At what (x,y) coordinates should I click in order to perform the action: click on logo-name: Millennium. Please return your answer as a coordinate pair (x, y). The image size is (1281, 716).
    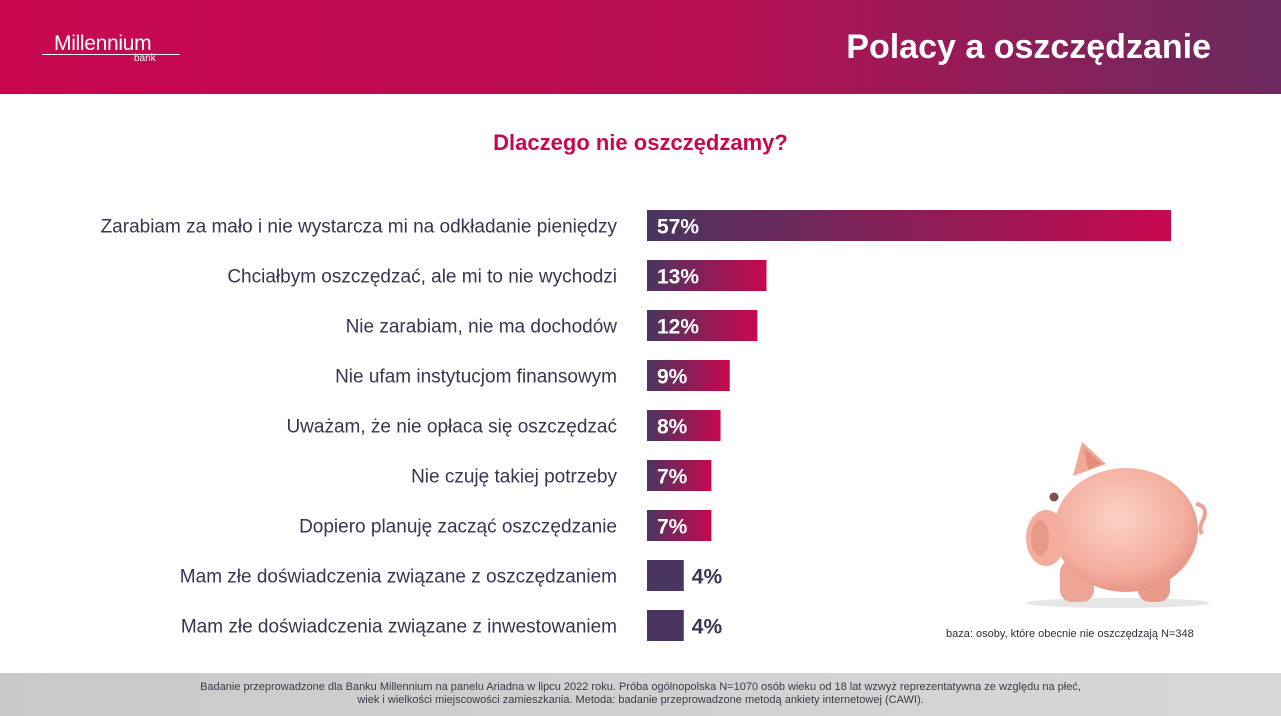
    Looking at the image, I should click on (103, 43).